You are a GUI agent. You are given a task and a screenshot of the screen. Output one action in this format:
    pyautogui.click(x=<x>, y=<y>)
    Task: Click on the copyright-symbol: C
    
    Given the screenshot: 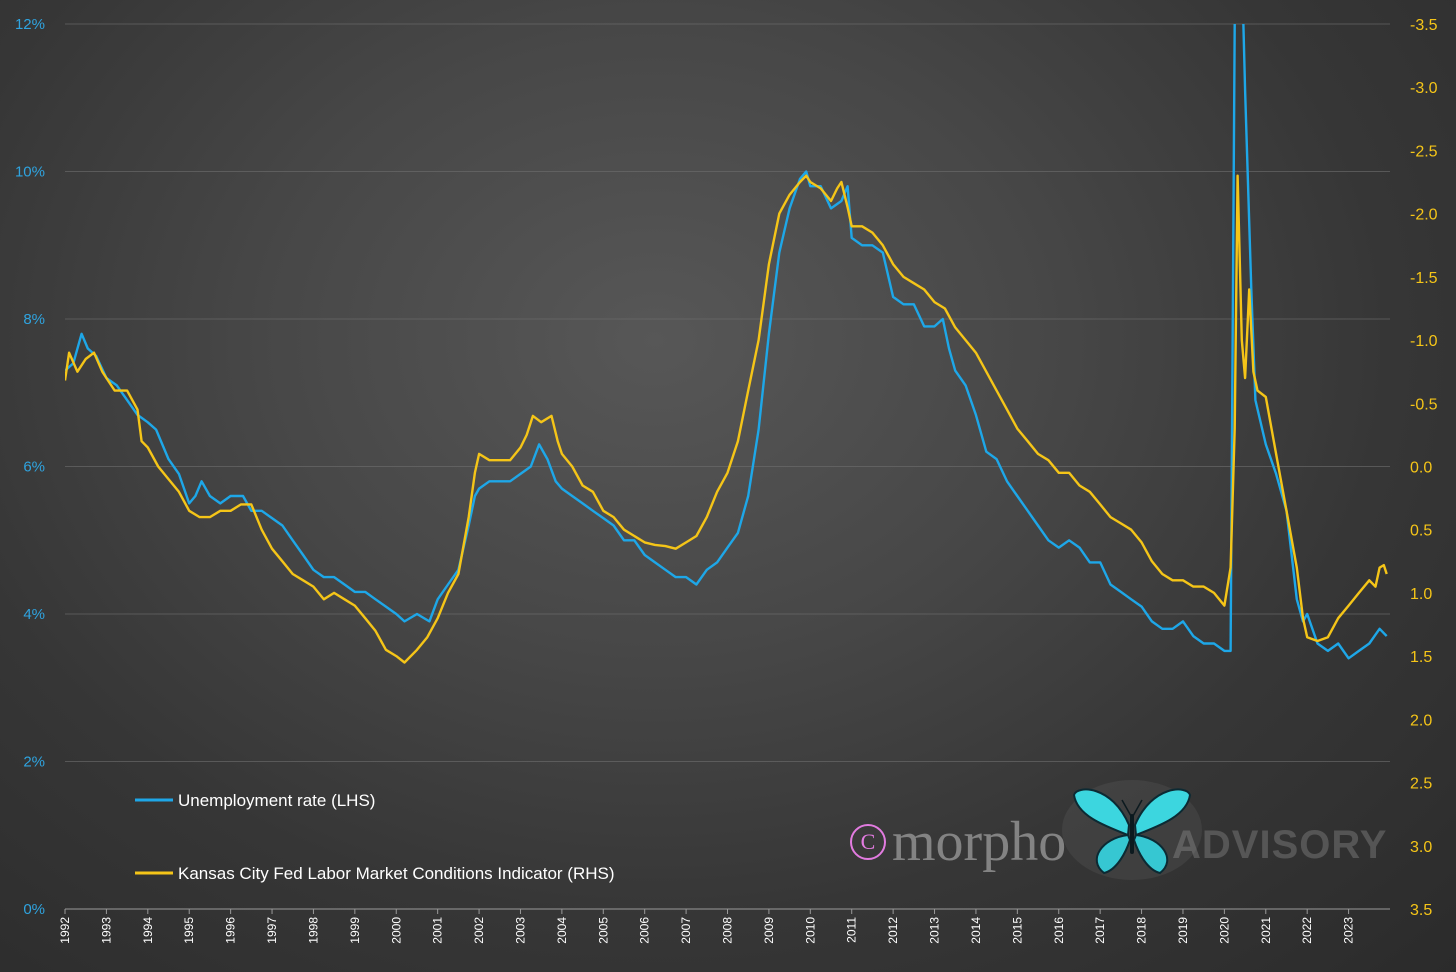 What is the action you would take?
    pyautogui.click(x=868, y=841)
    